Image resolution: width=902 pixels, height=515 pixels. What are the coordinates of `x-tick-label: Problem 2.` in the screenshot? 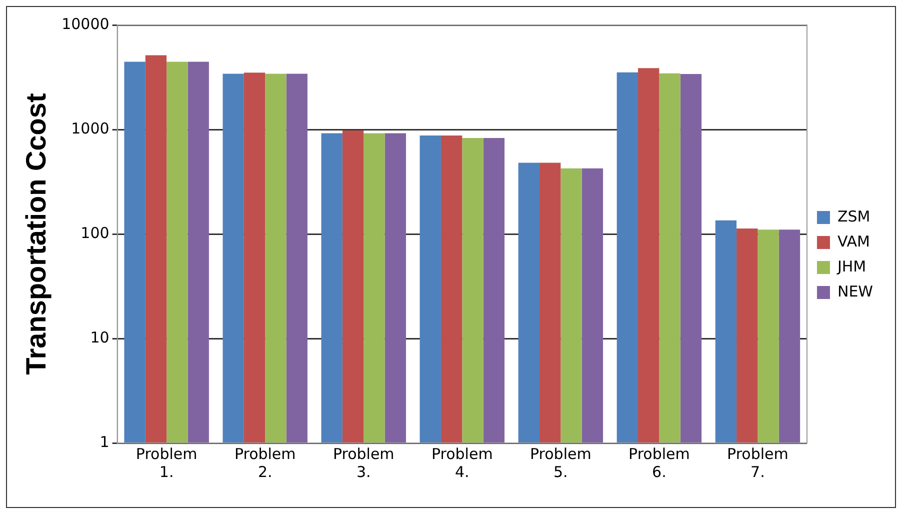 It's located at (265, 462).